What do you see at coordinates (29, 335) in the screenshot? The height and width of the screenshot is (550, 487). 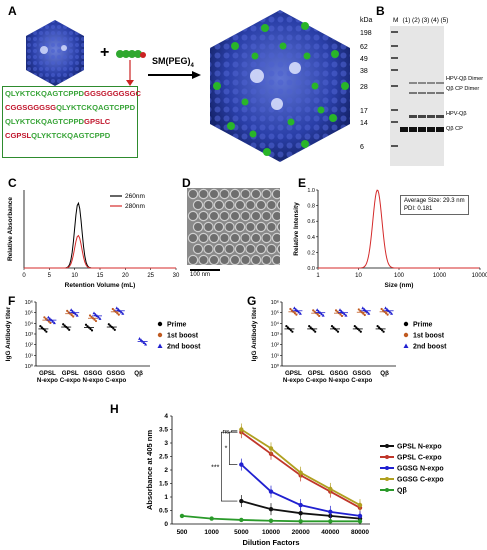 I see `y-tick-label: 10³` at bounding box center [29, 335].